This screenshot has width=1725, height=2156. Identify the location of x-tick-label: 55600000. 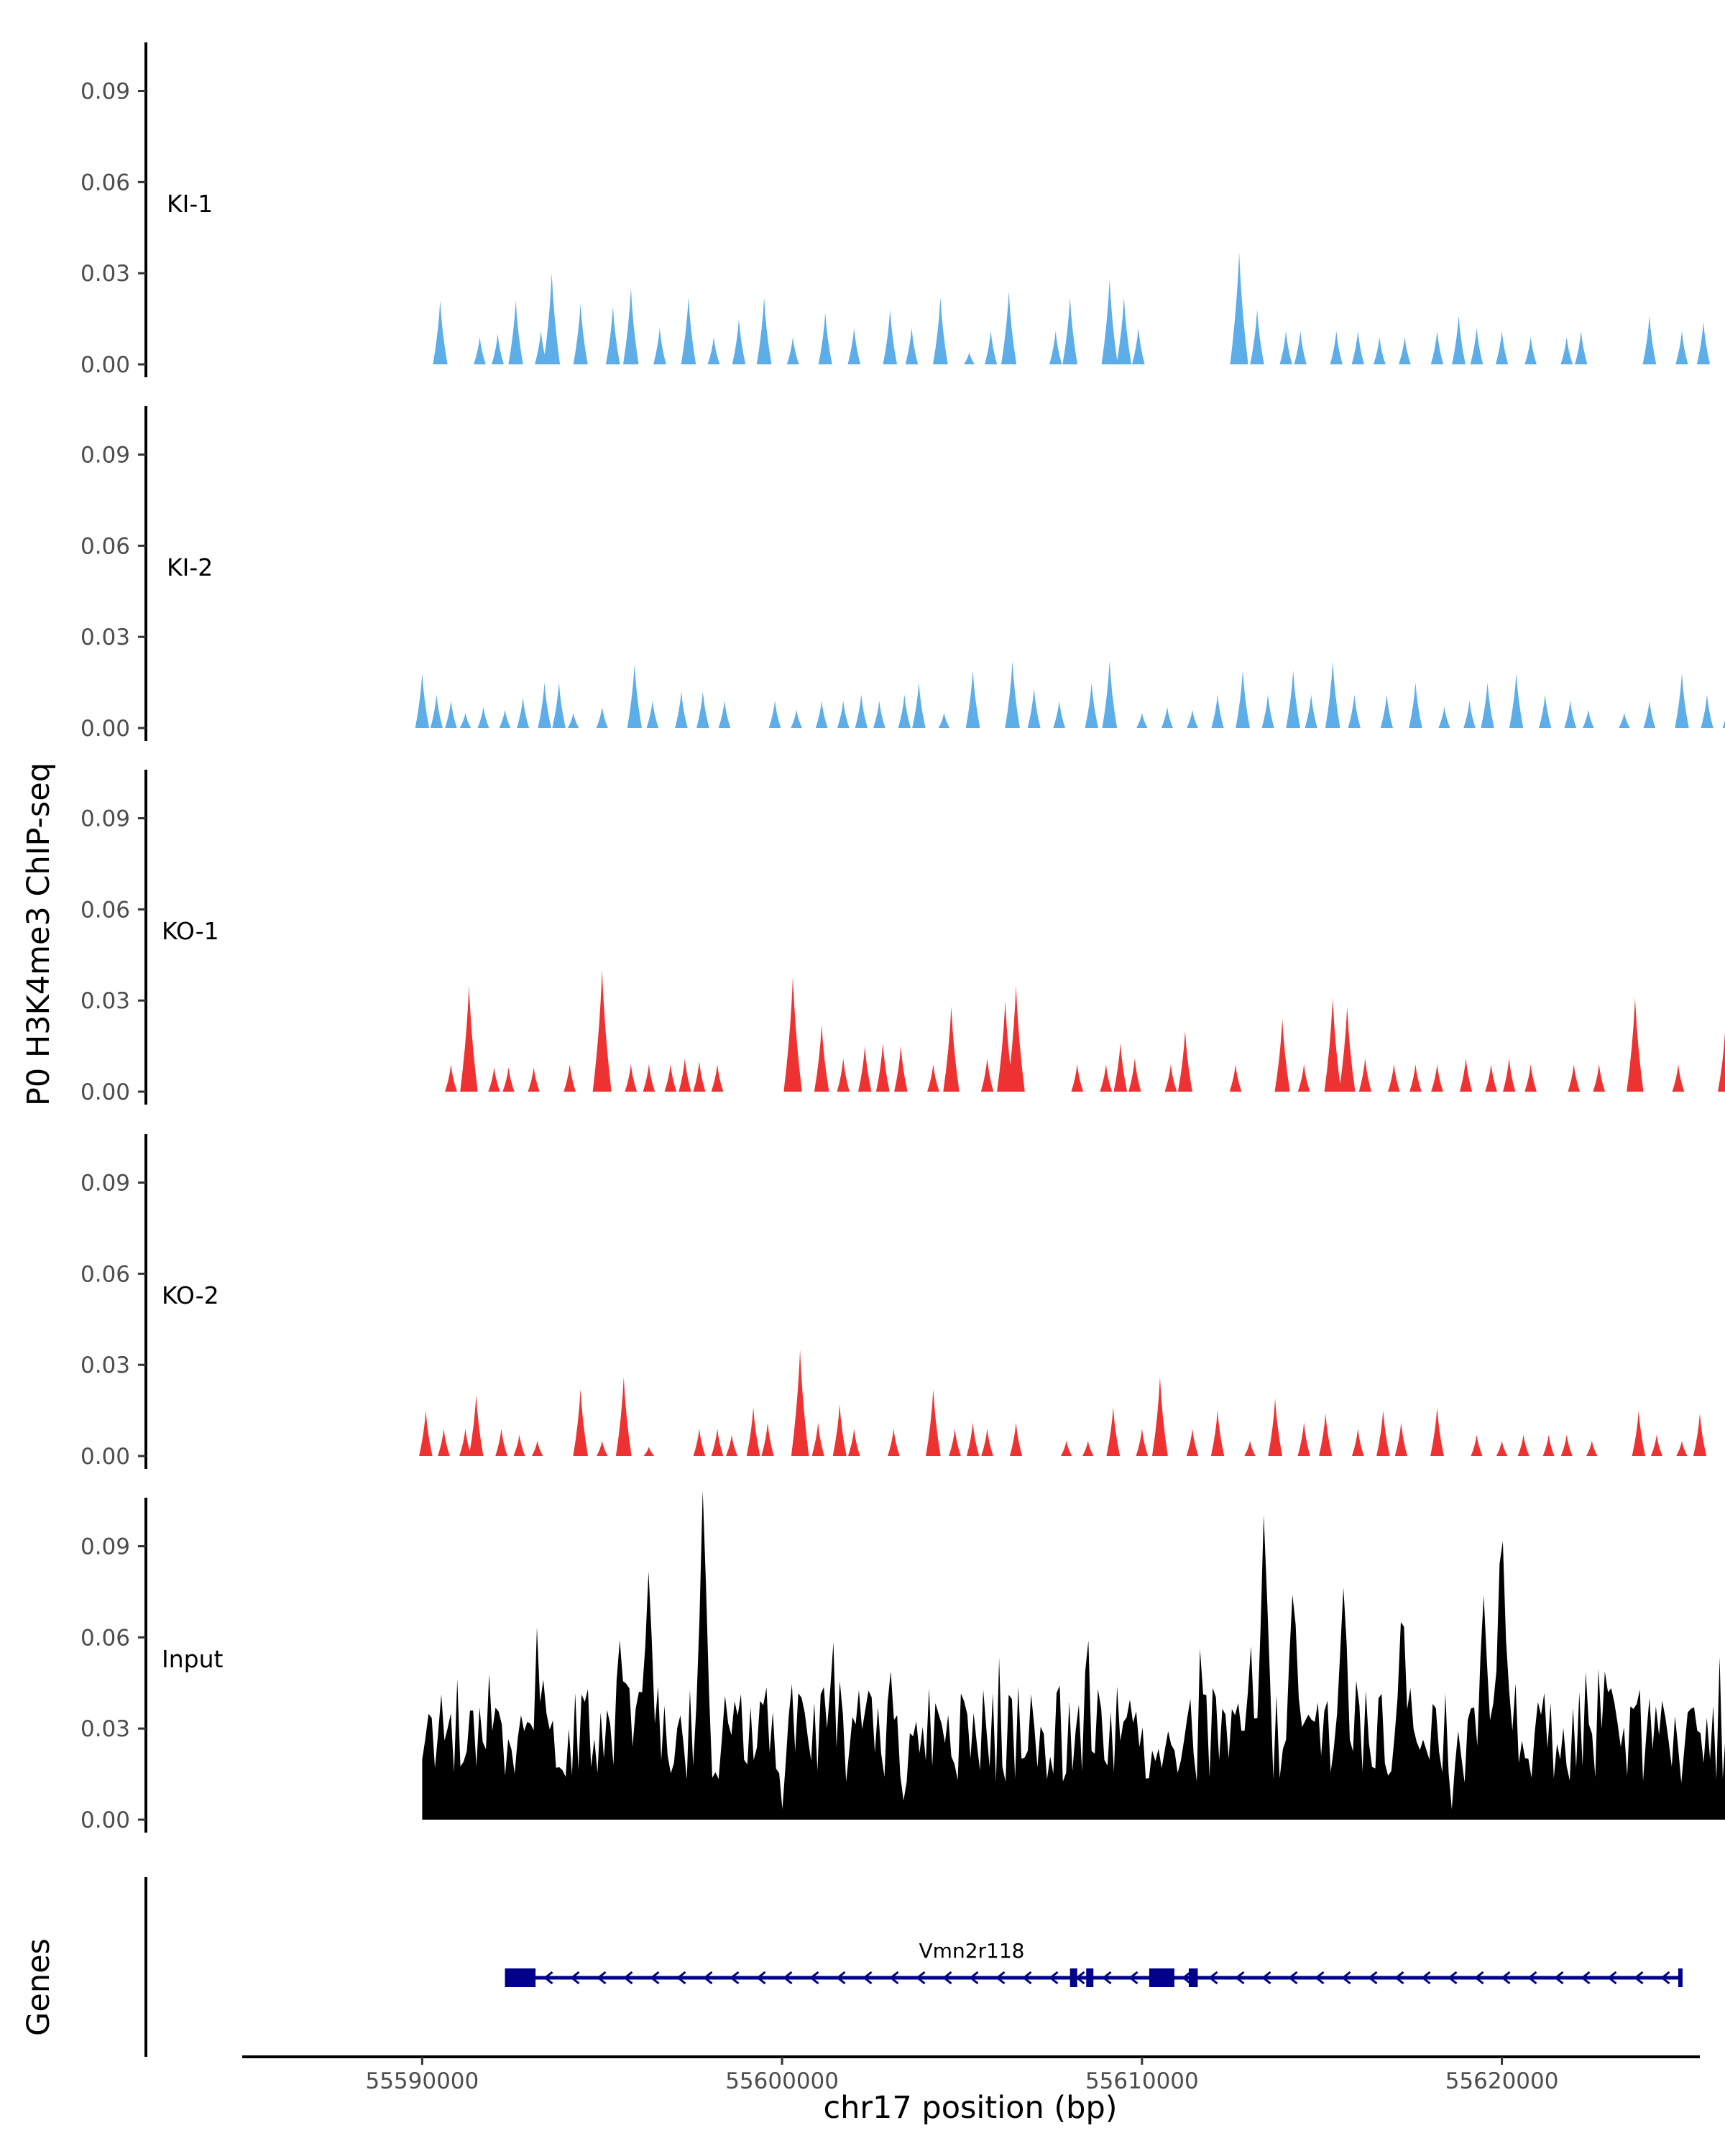
(782, 2081).